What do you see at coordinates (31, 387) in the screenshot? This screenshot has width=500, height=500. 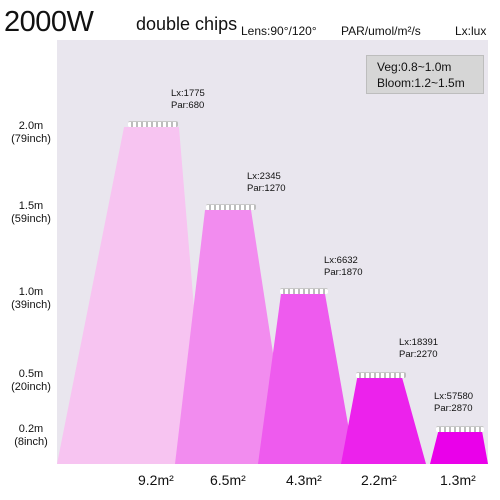 I see `height-inches: (20inch)` at bounding box center [31, 387].